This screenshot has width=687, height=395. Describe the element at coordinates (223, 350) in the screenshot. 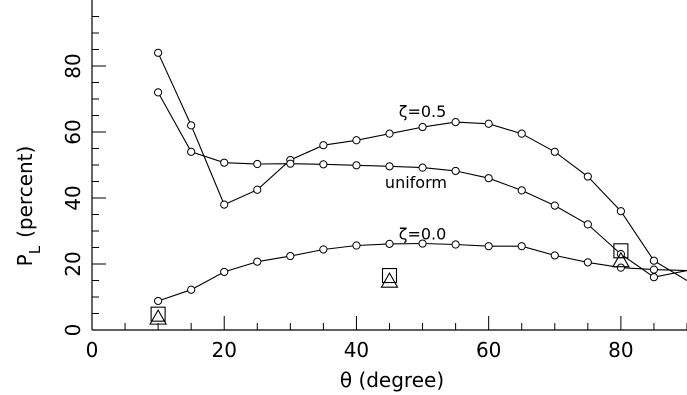

I see `x-tick-label: 20` at that location.